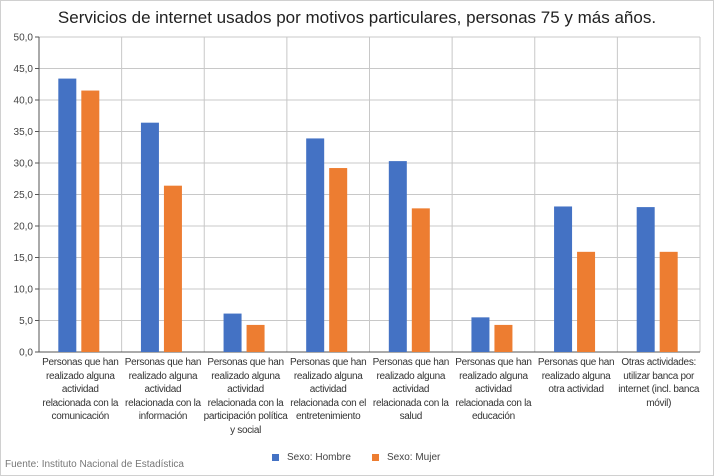  Describe the element at coordinates (24, 195) in the screenshot. I see `y-tick-label: 25,0` at that location.